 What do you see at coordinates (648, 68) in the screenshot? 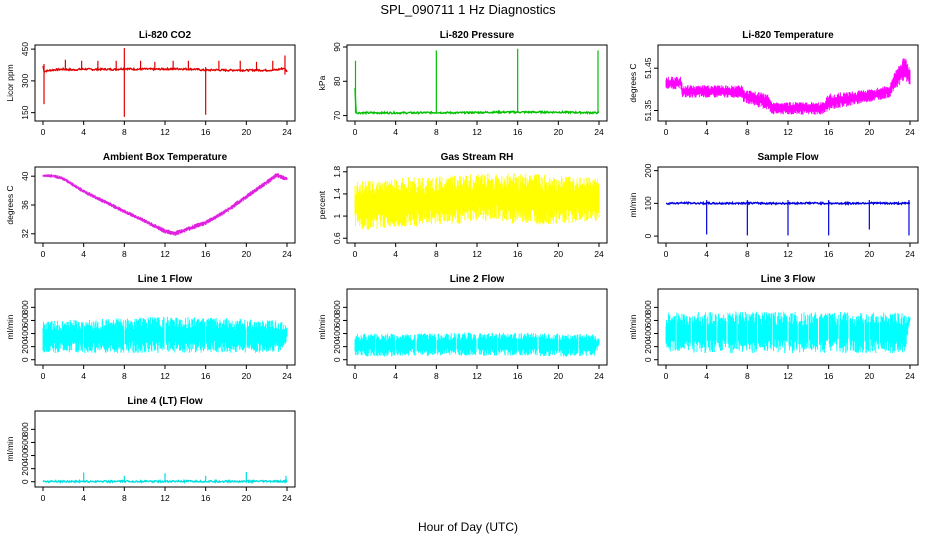
I see `y-tick-label: 51.45` at bounding box center [648, 68].